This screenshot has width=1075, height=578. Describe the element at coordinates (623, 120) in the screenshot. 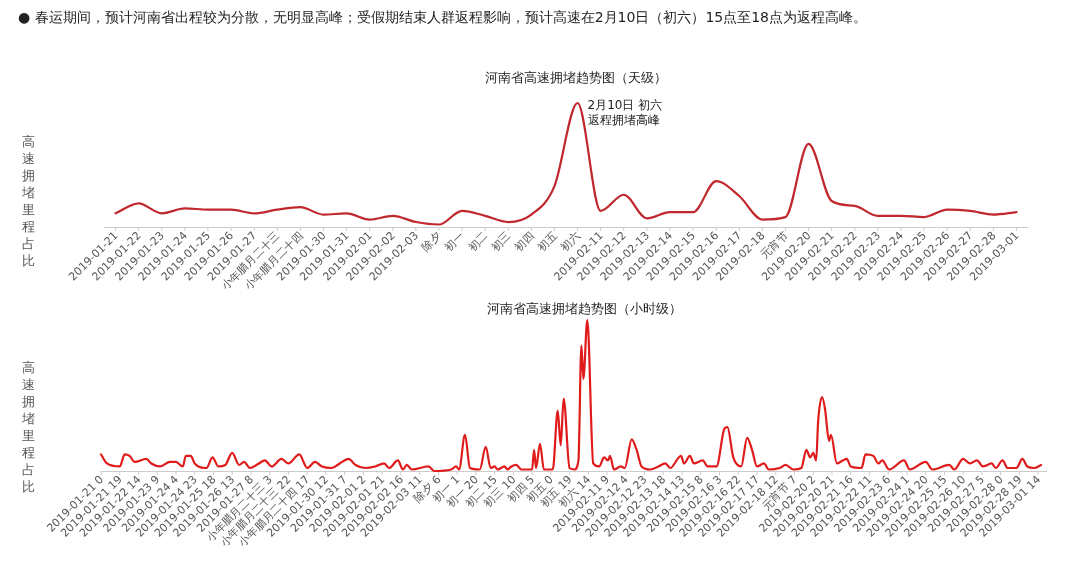

I see `annotation: 返程拥堵高峰` at that location.